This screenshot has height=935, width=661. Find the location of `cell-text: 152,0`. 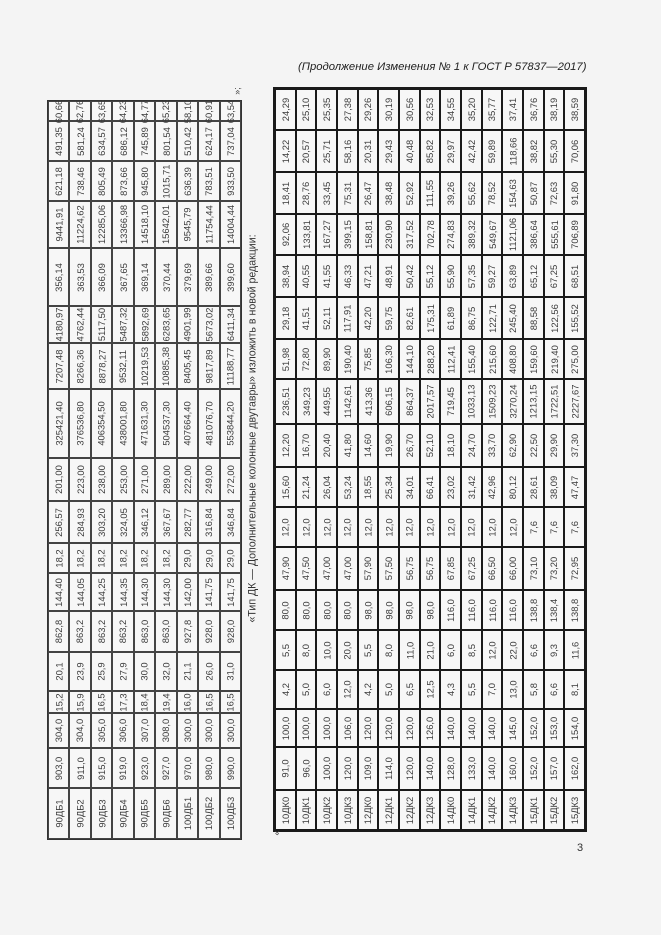

cell-text: 152,0 is located at coordinates (533, 768).